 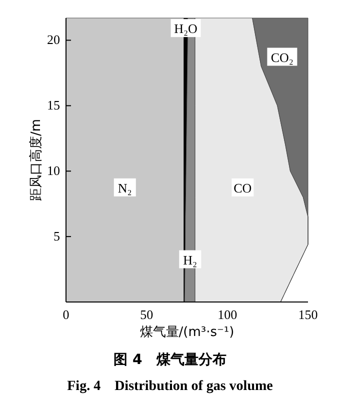 I want to click on y-tick-label: 20, so click(x=53, y=40).